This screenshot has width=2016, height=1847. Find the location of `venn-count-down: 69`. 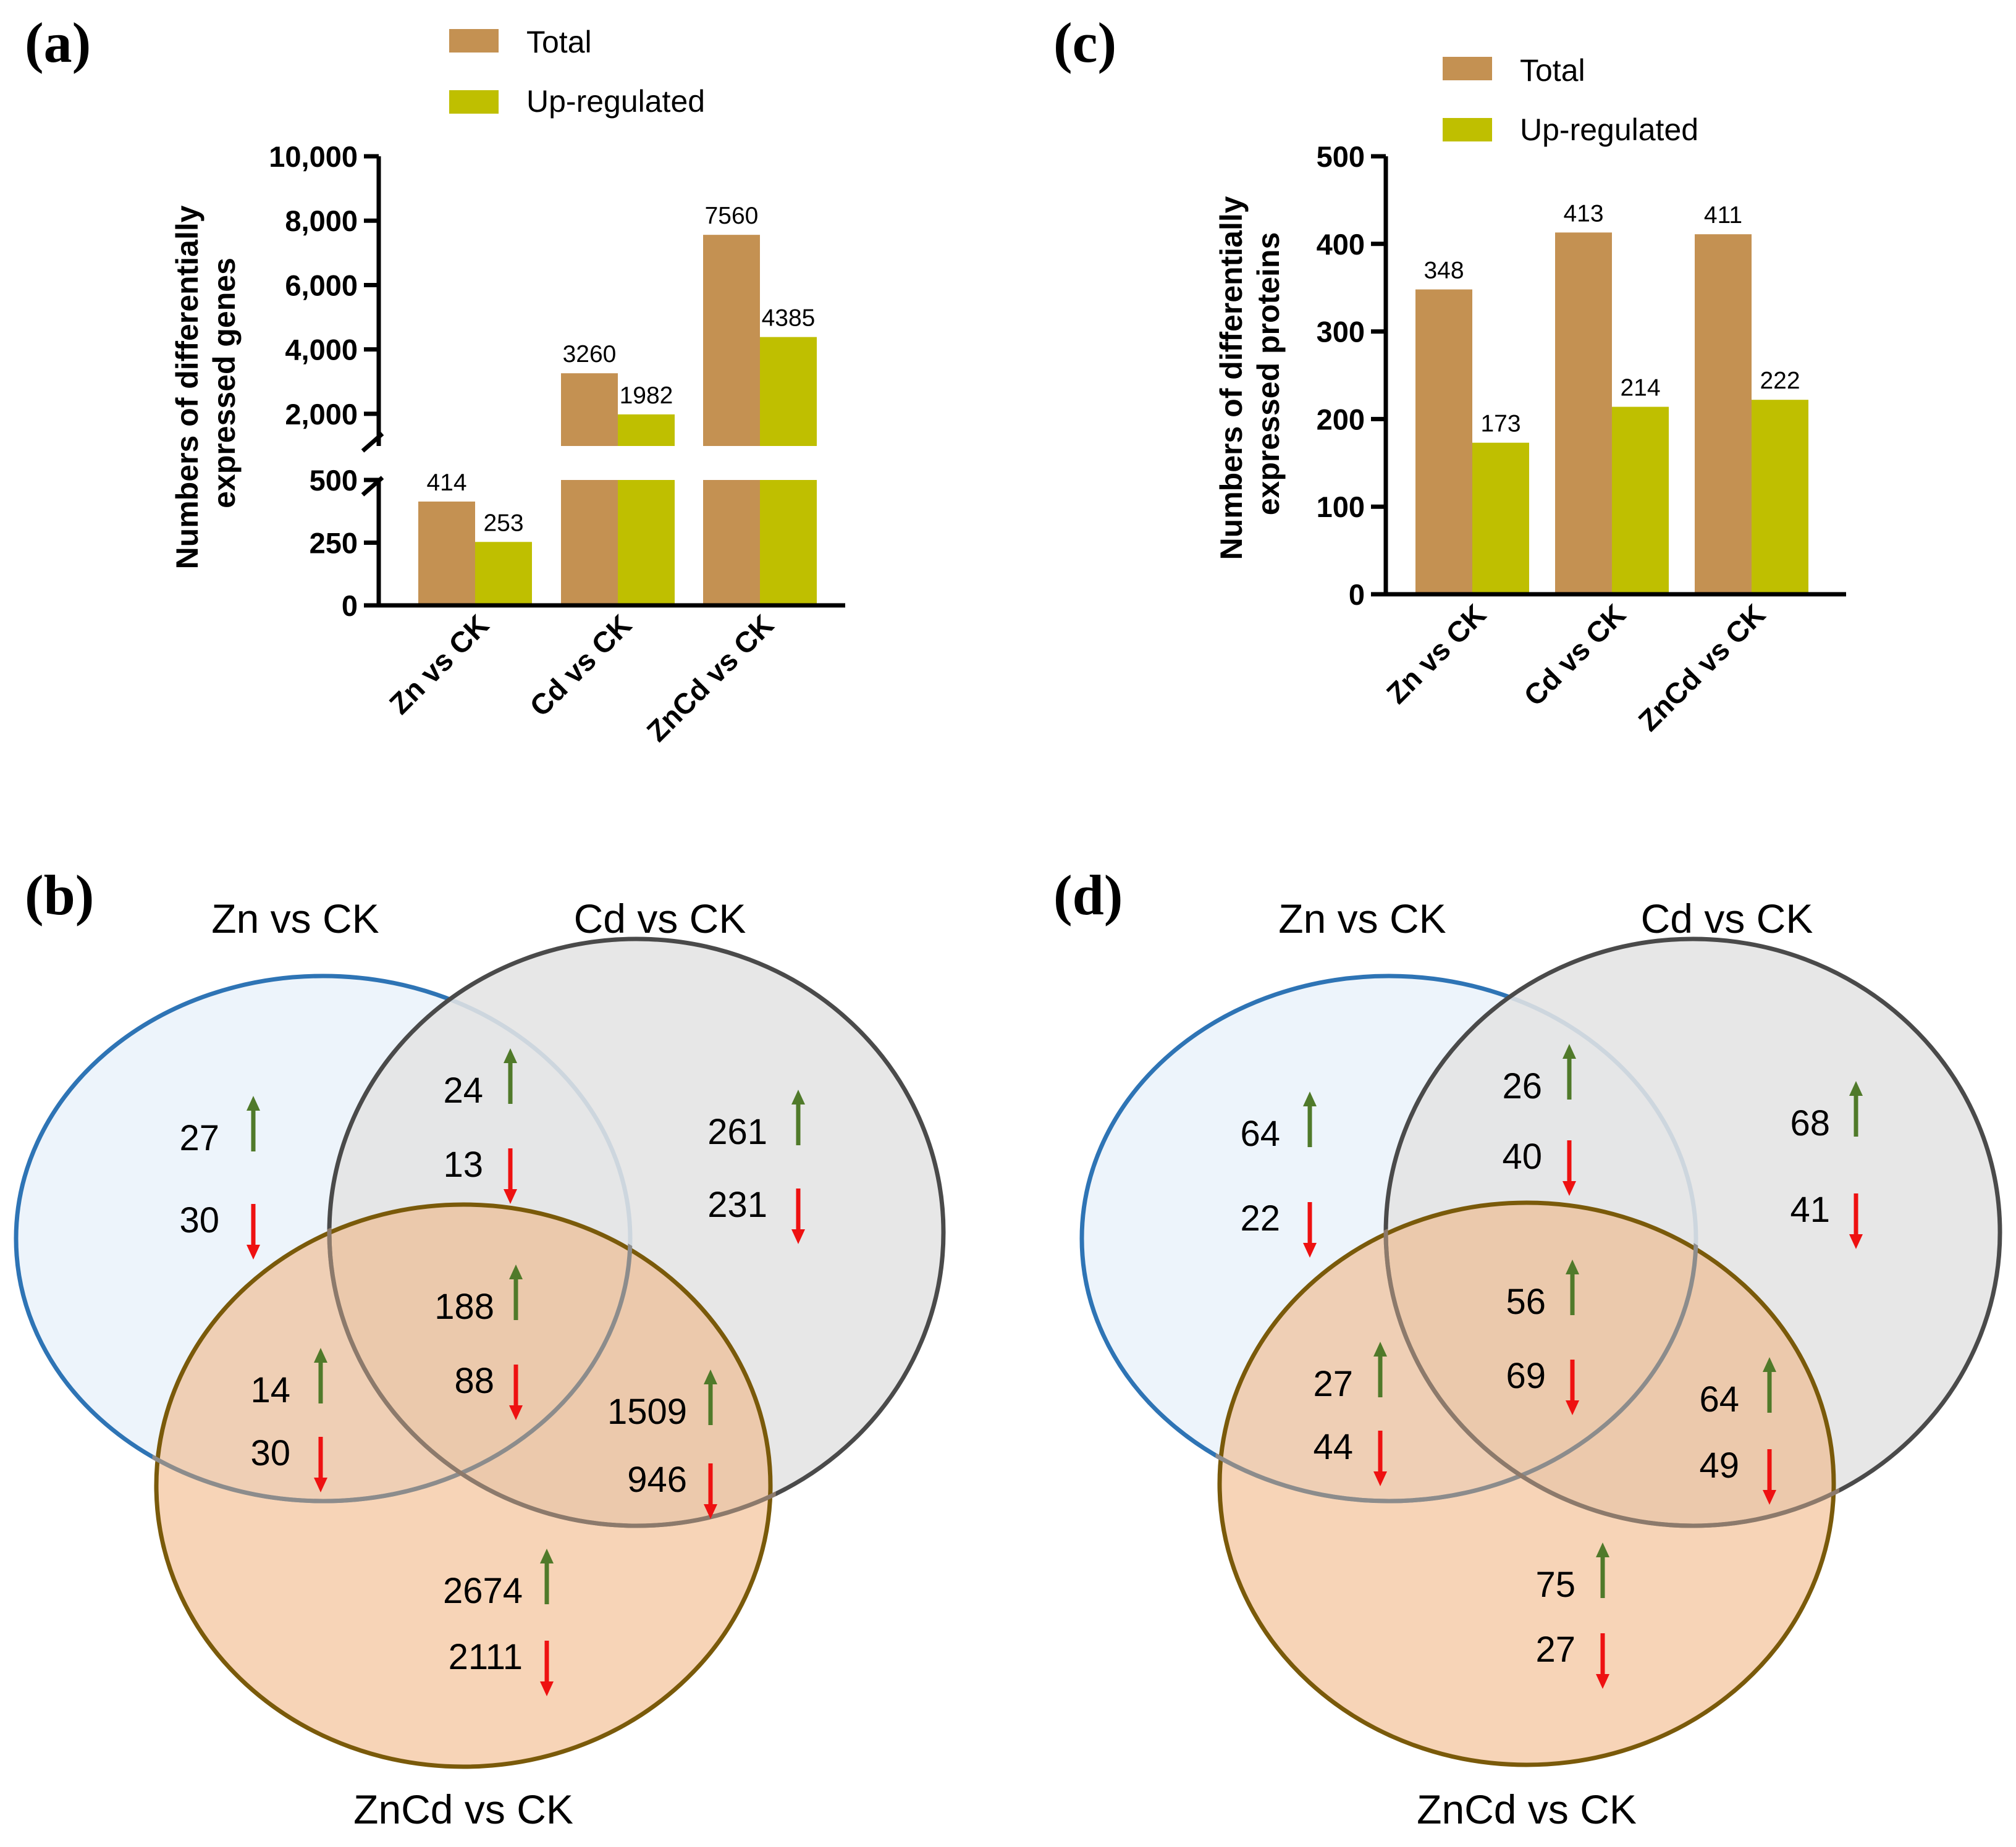

venn-count-down: 69 is located at coordinates (1526, 1376).